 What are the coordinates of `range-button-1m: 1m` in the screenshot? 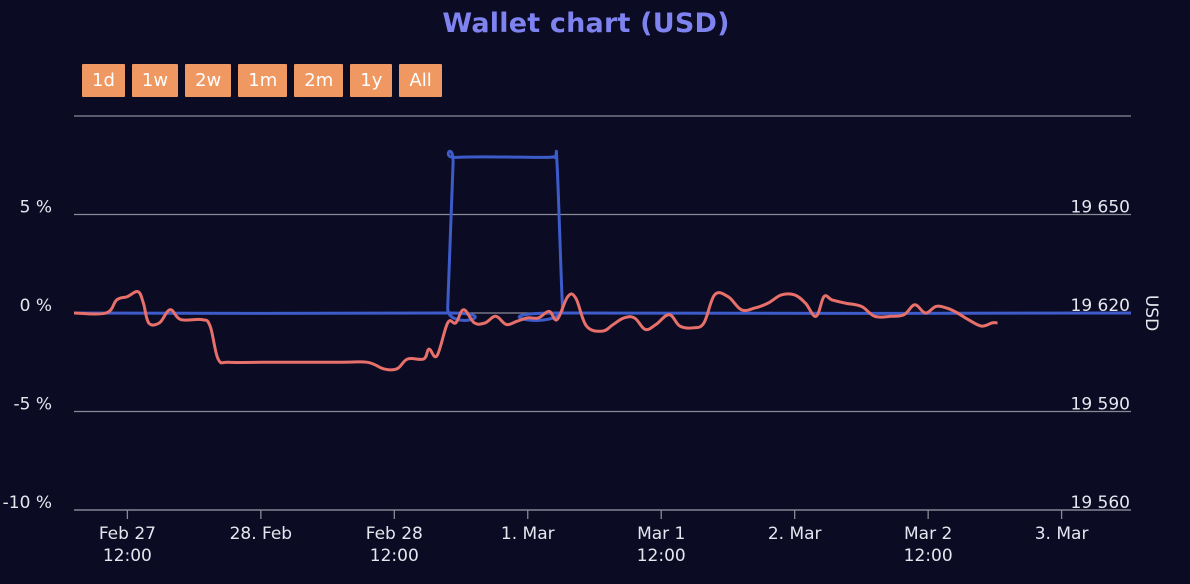 It's located at (263, 80).